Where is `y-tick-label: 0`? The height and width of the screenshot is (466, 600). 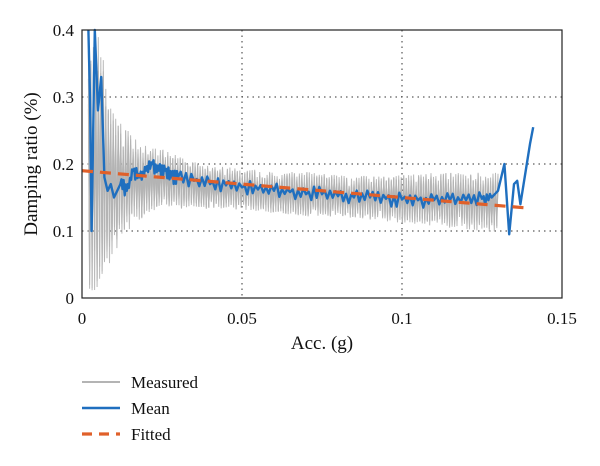
y-tick-label: 0 is located at coordinates (70, 298).